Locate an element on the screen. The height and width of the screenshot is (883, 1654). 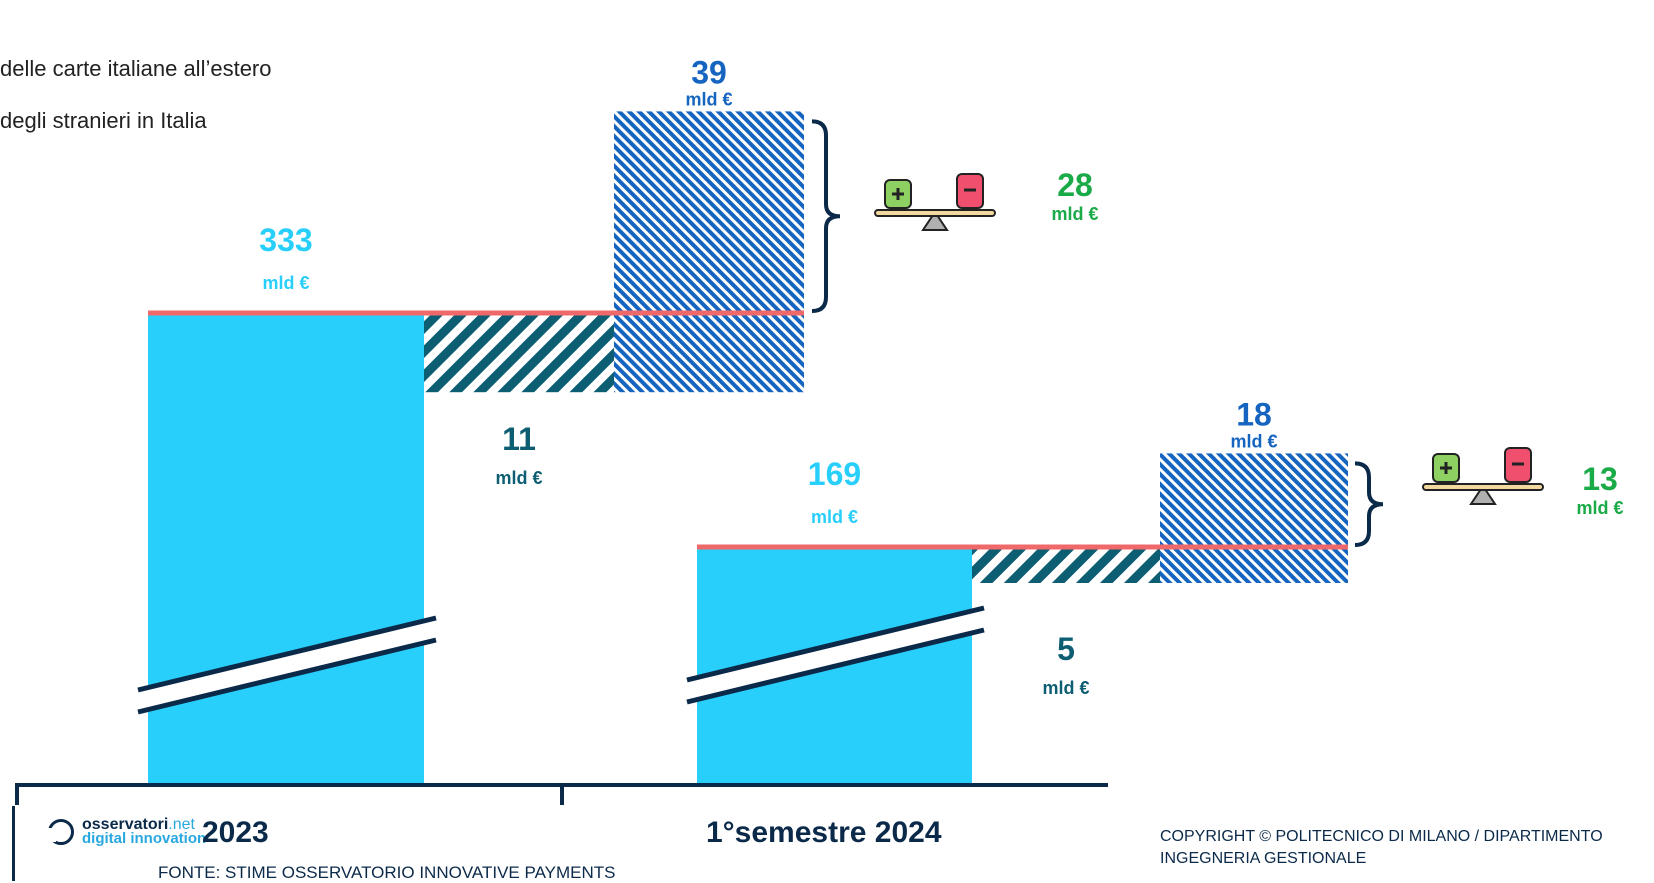
balance-value-label: 28 is located at coordinates (1075, 185).